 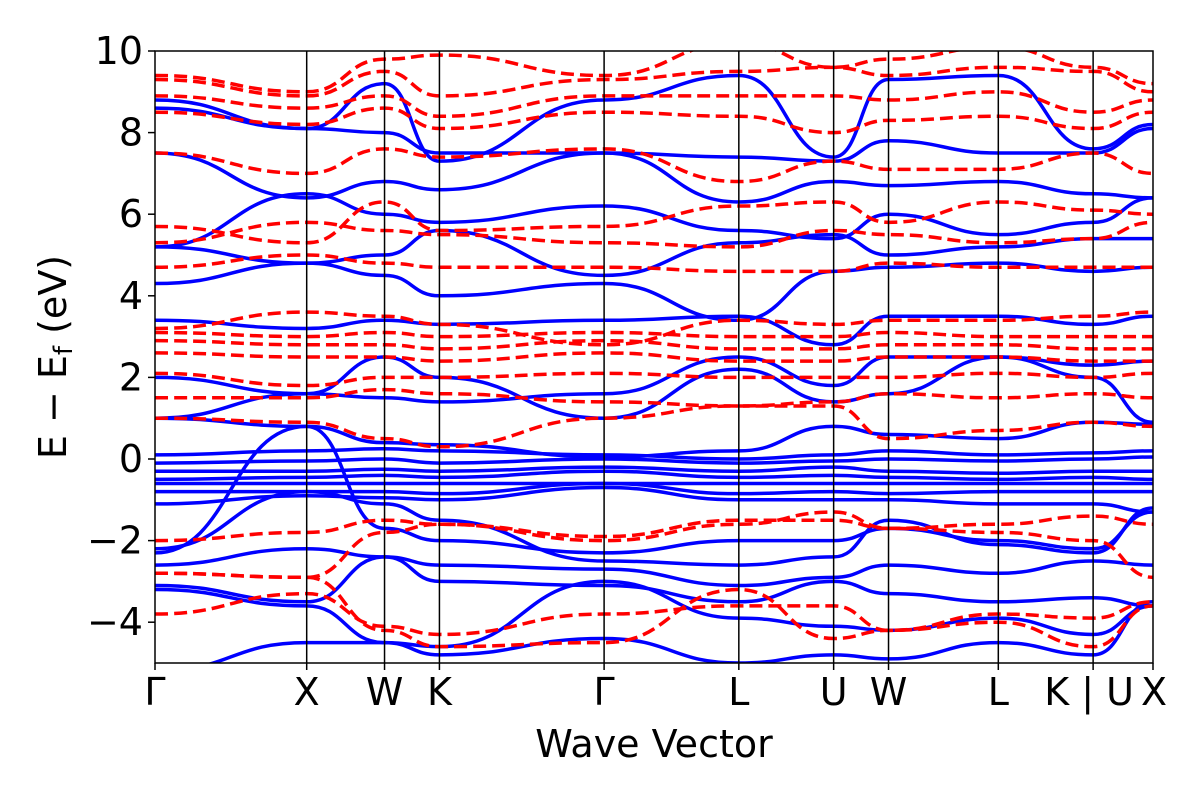 I want to click on y-tick-label: 0, so click(x=131, y=459).